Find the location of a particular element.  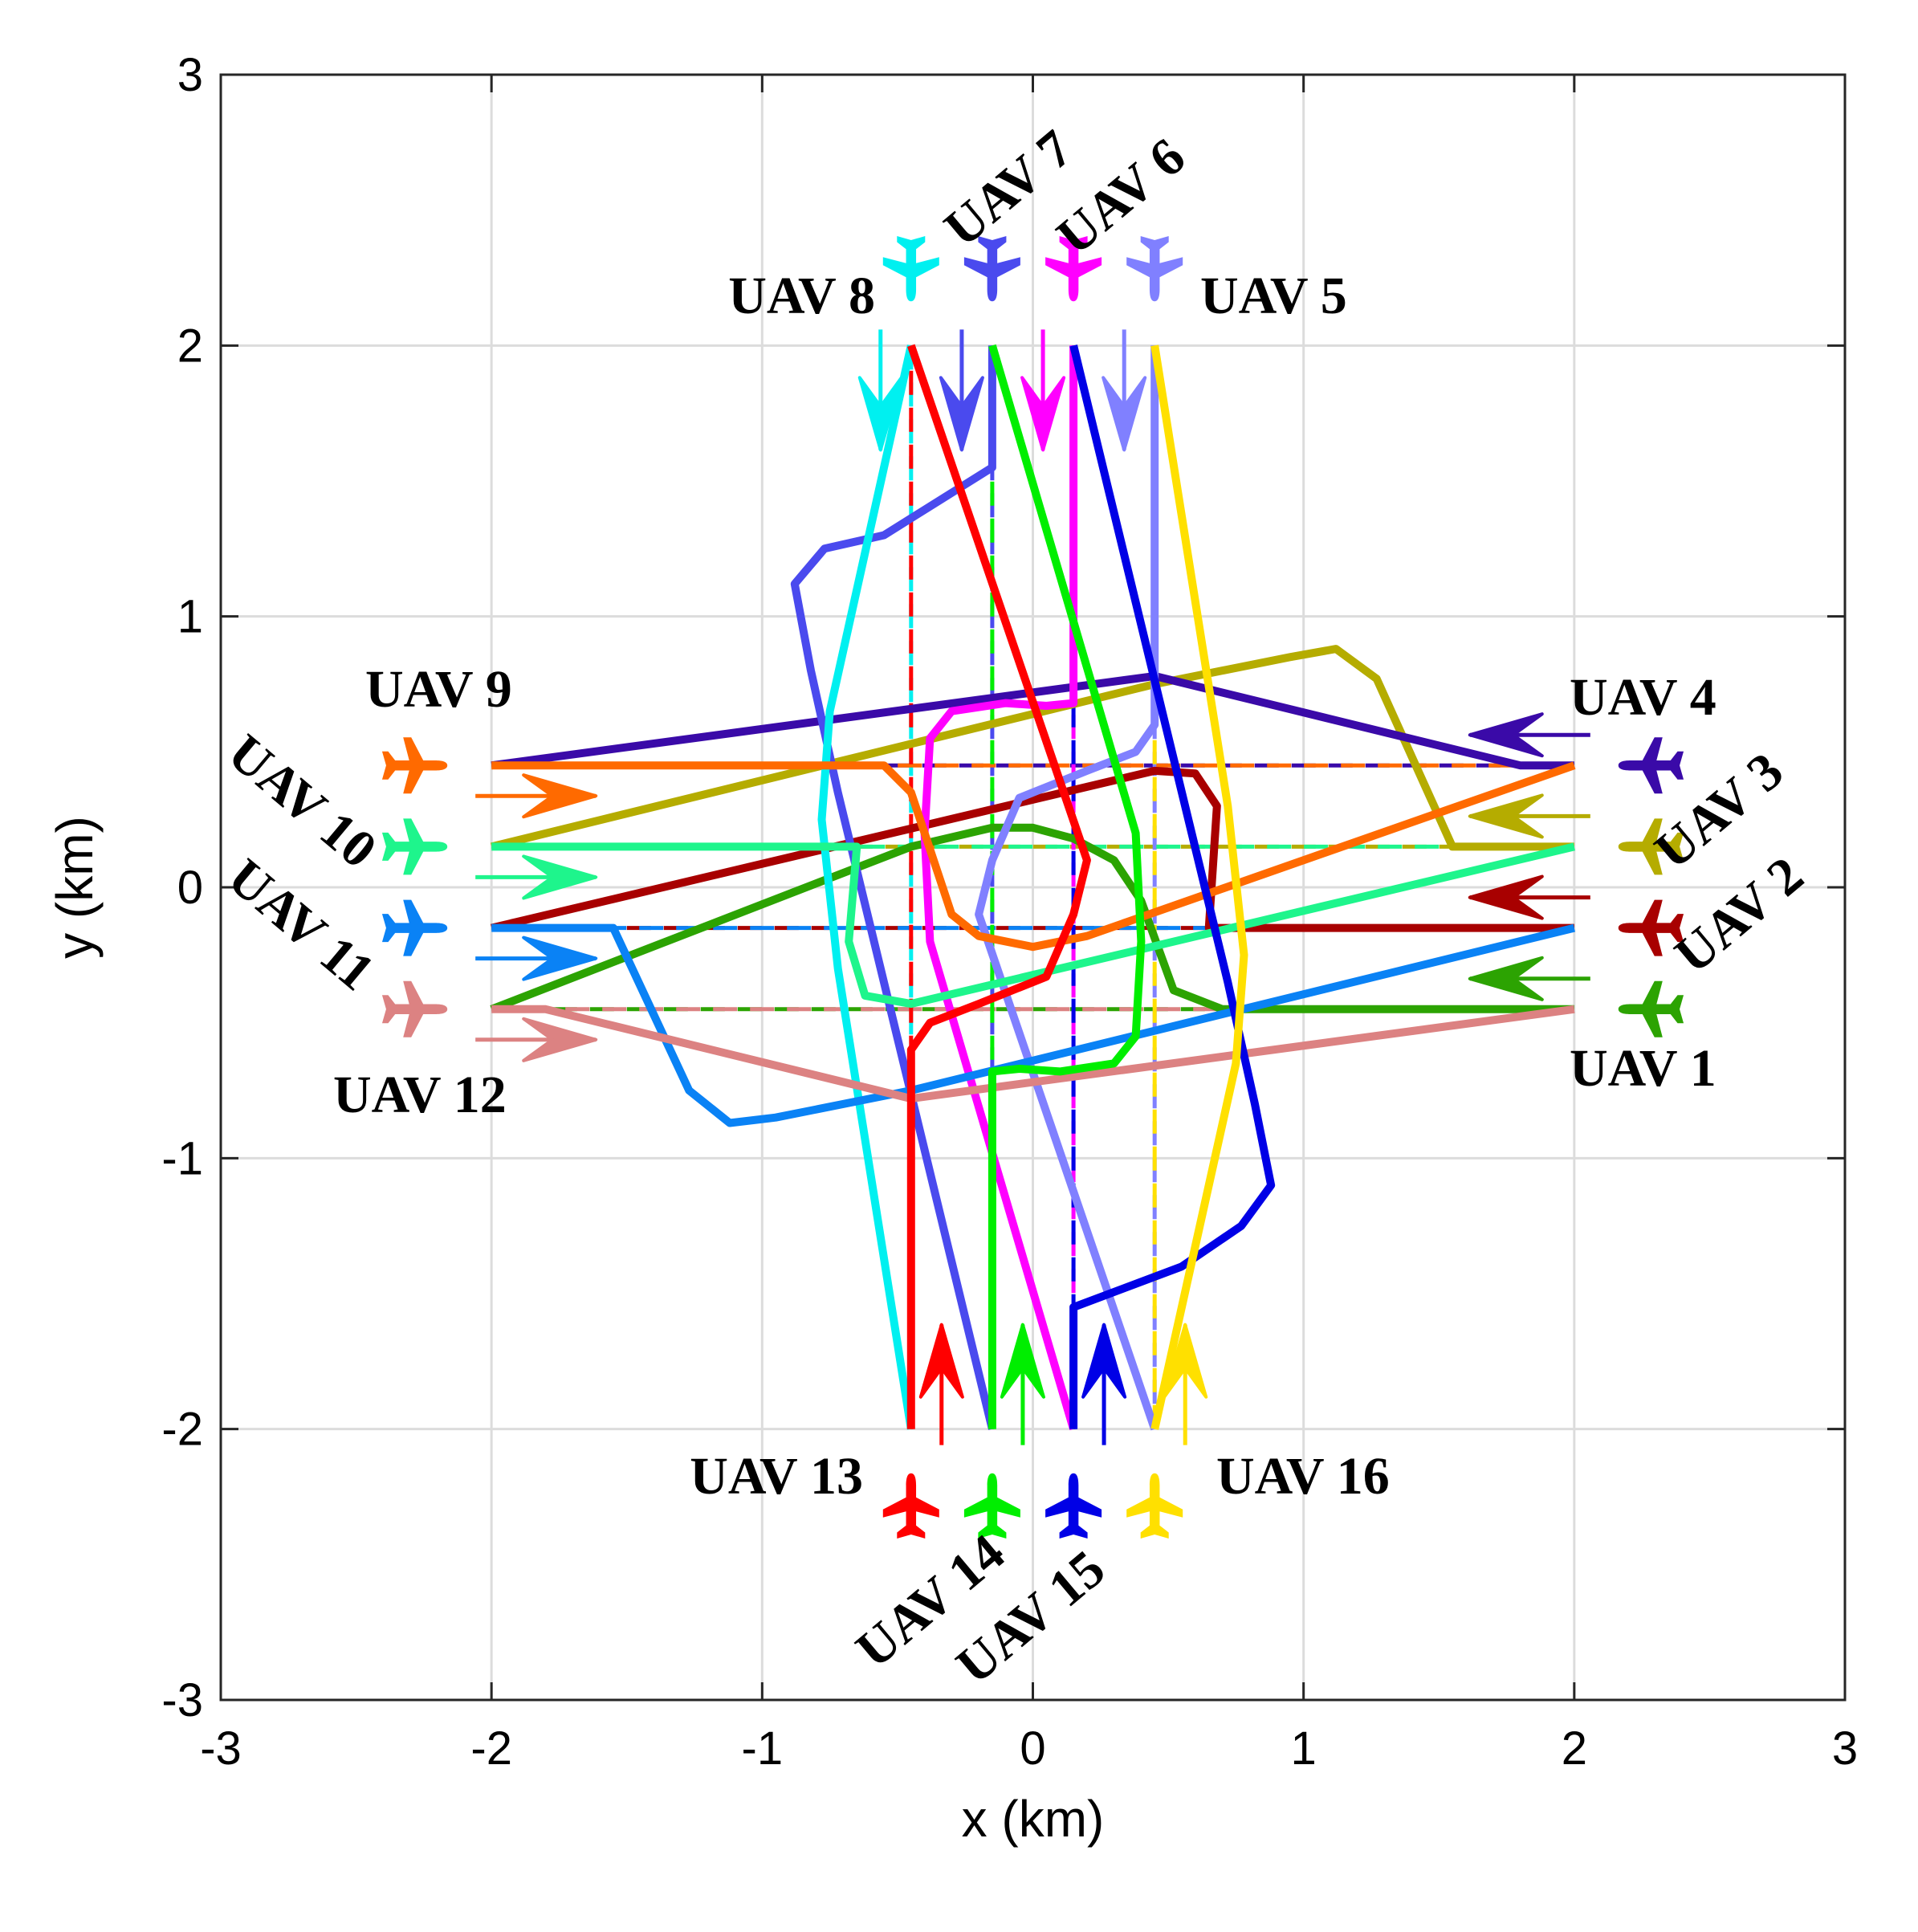

uav-6-trajectory is located at coordinates (999, 888).